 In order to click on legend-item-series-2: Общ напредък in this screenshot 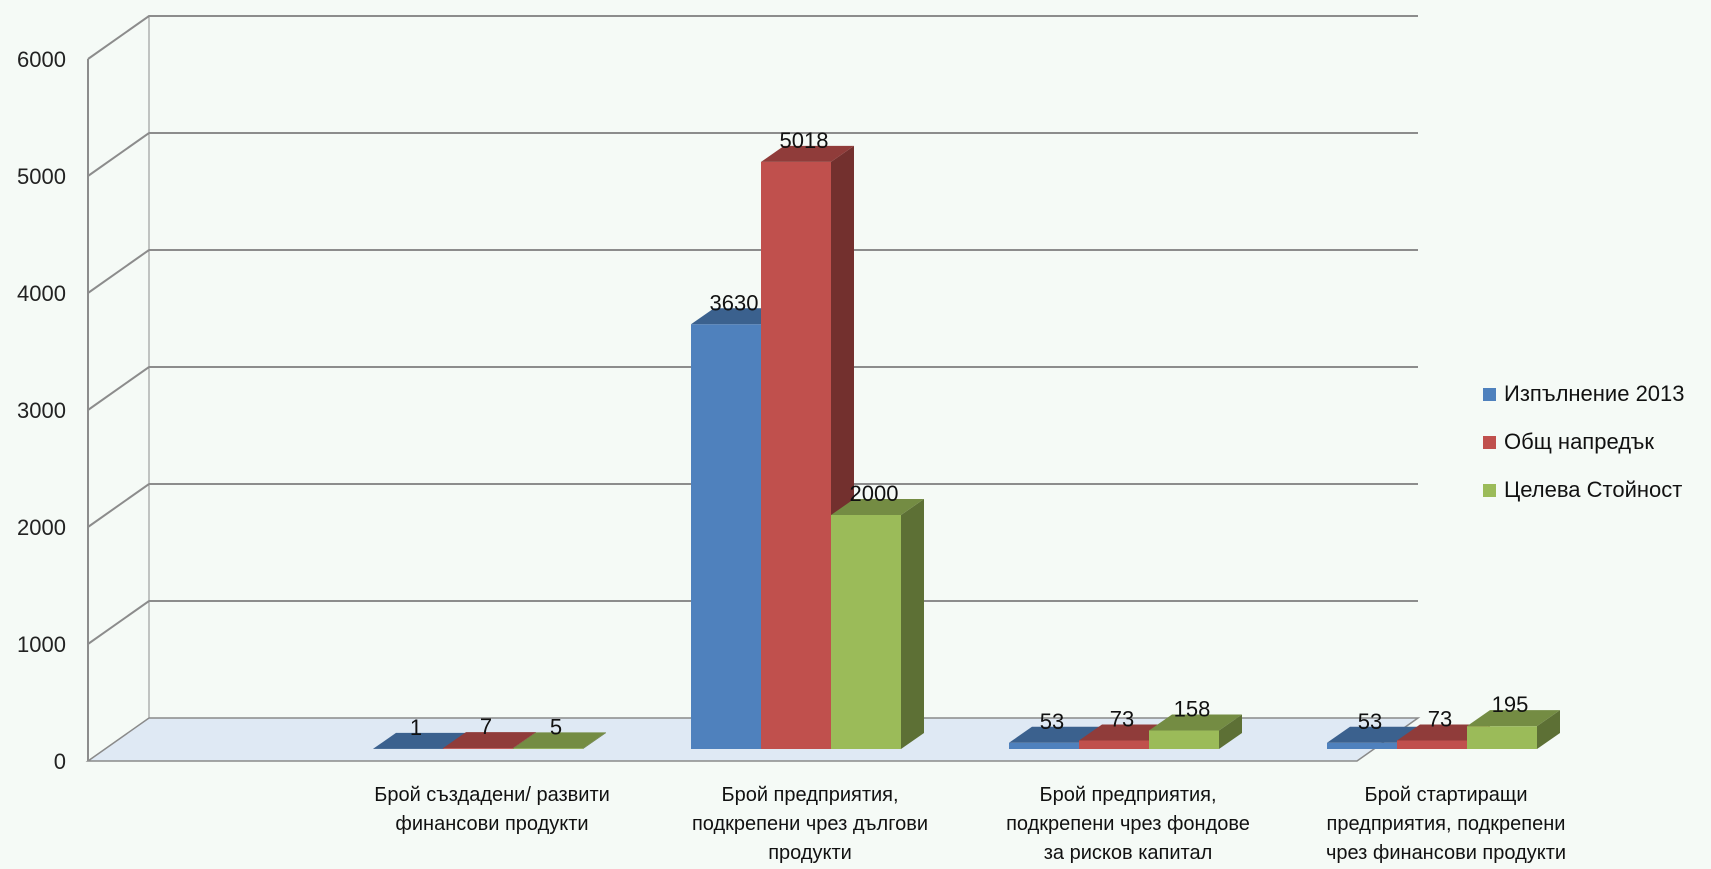, I will do `click(1584, 442)`.